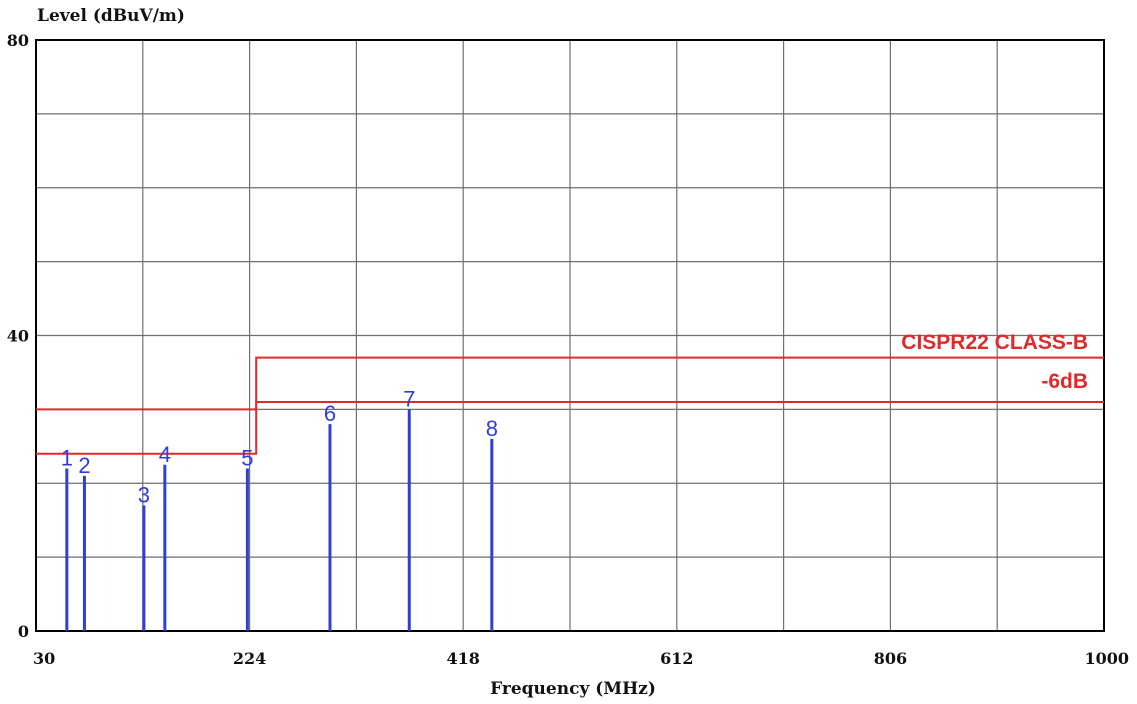 Image resolution: width=1137 pixels, height=704 pixels. Describe the element at coordinates (249, 658) in the screenshot. I see `x-tick-label: 224` at that location.